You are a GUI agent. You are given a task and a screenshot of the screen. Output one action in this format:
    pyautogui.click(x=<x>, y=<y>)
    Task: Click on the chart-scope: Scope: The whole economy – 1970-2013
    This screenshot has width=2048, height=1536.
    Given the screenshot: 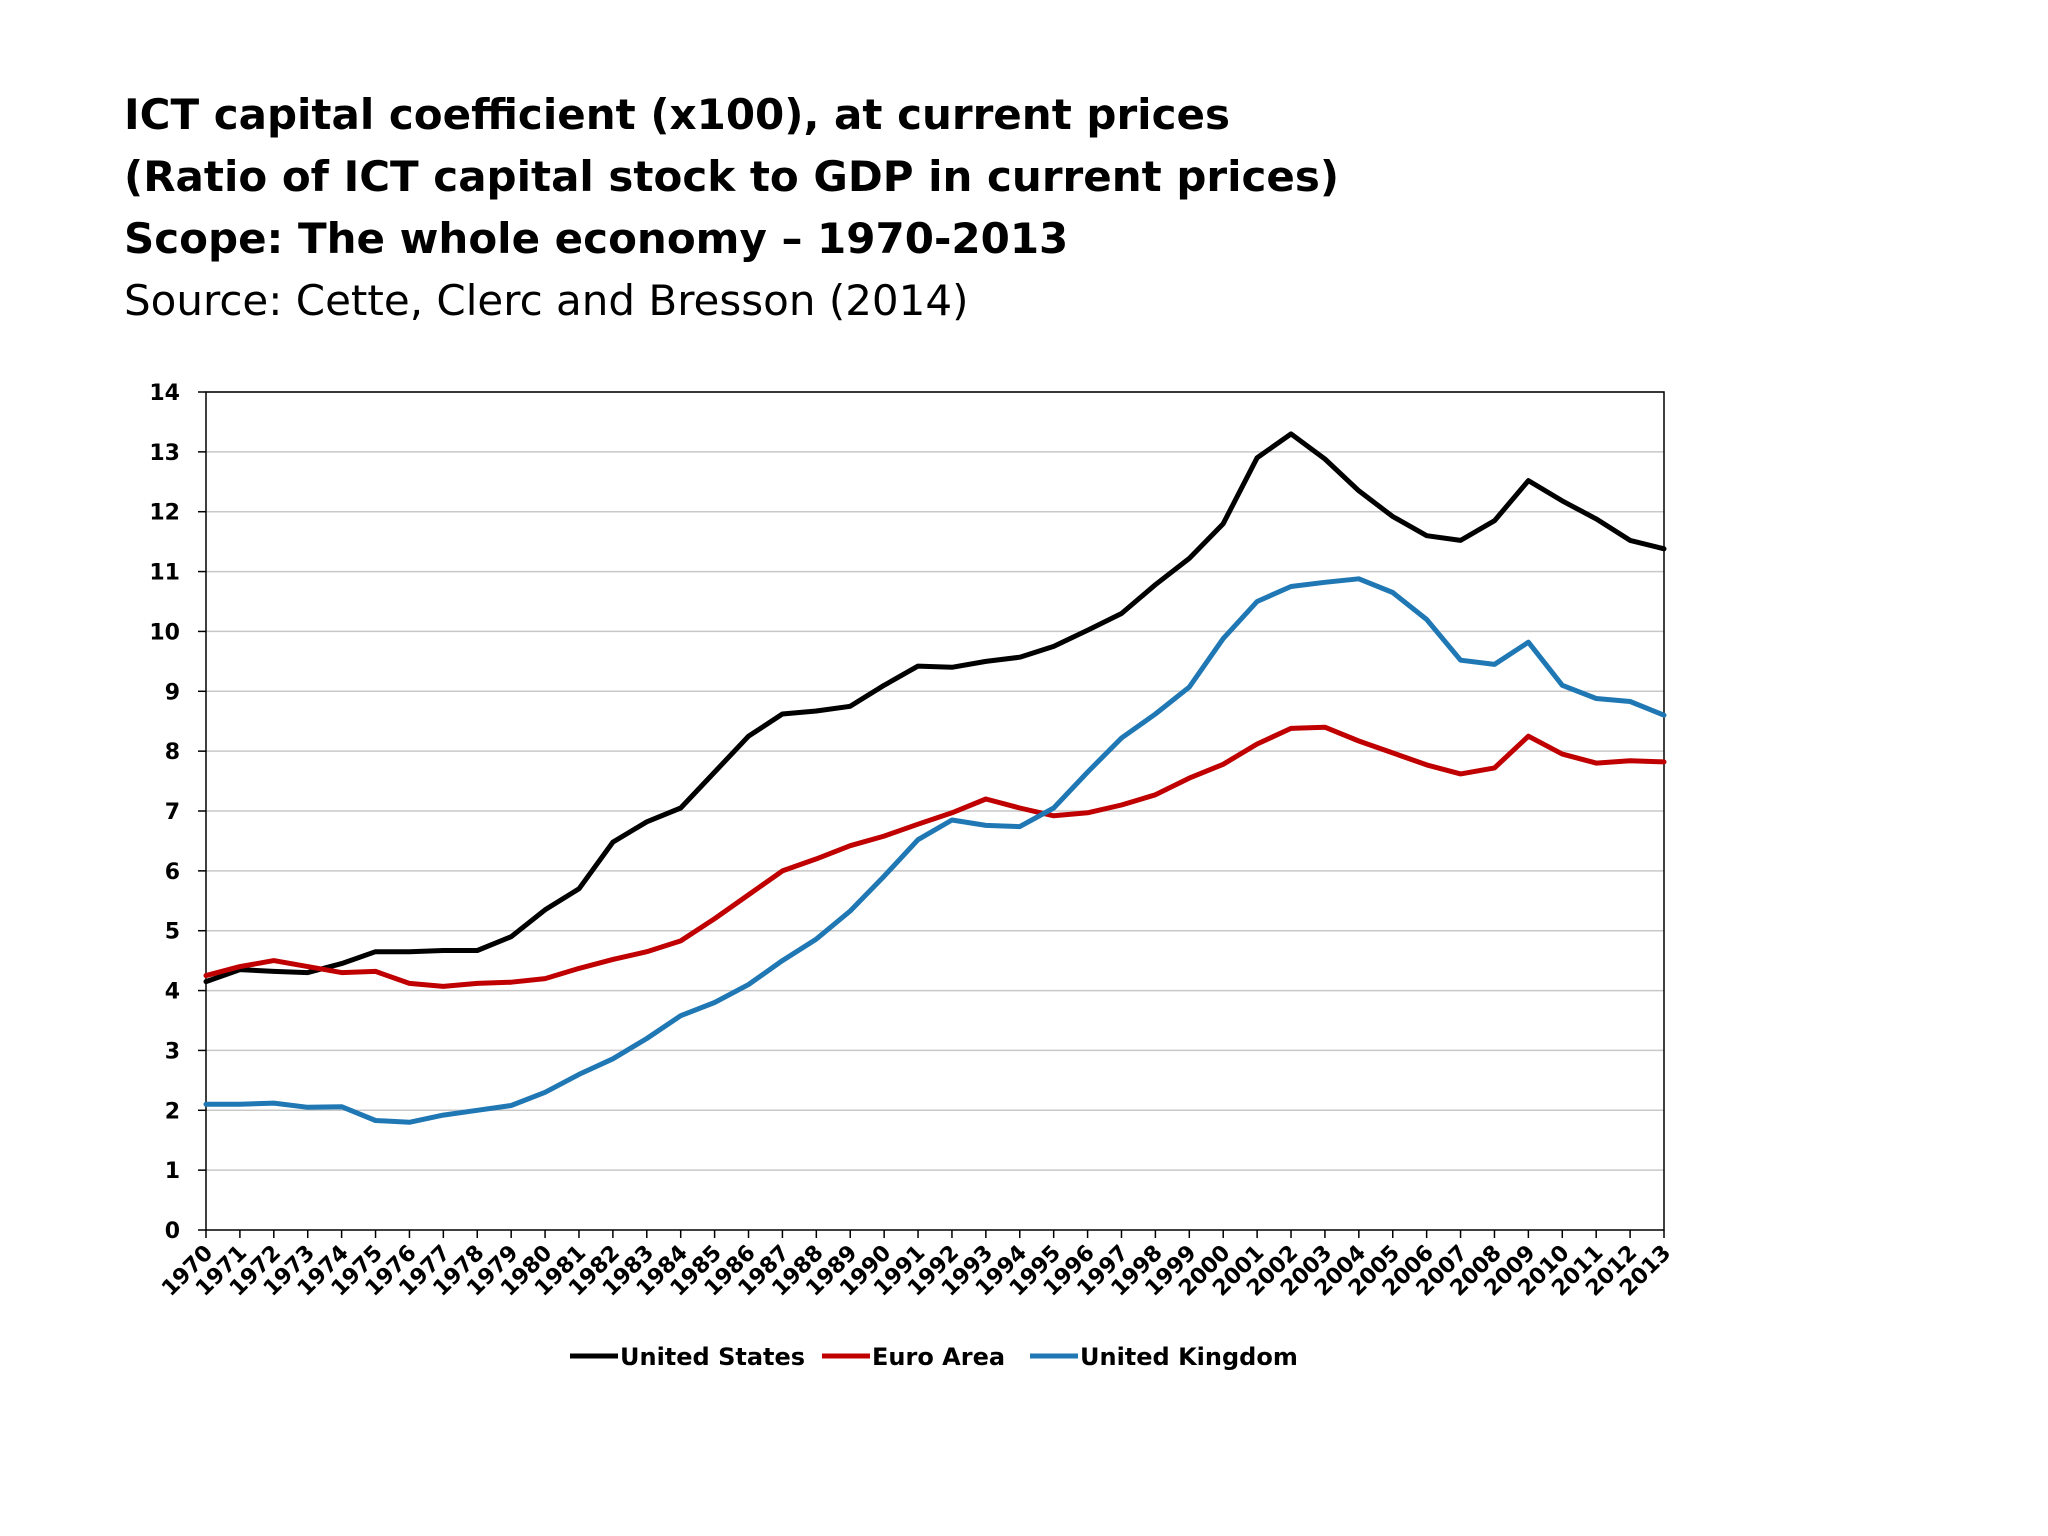 What is the action you would take?
    pyautogui.click(x=596, y=238)
    